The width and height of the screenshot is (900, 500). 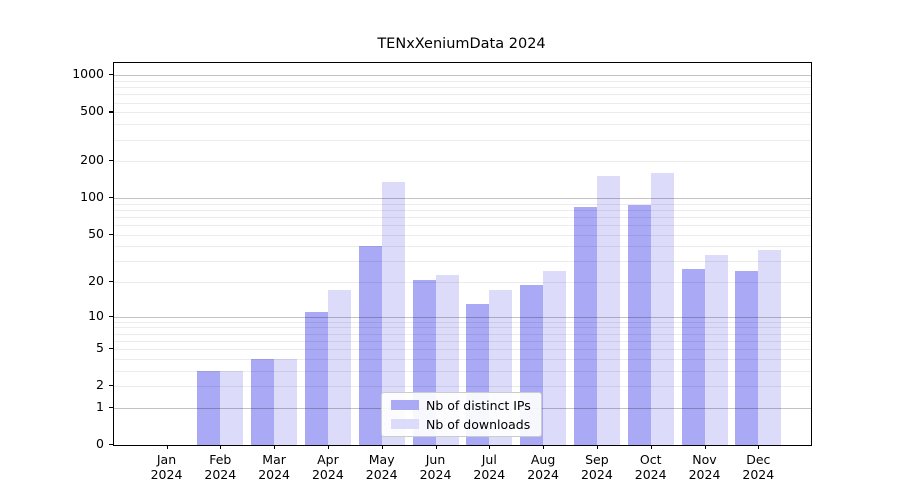 I want to click on bar-downloads-dec, so click(x=770, y=347).